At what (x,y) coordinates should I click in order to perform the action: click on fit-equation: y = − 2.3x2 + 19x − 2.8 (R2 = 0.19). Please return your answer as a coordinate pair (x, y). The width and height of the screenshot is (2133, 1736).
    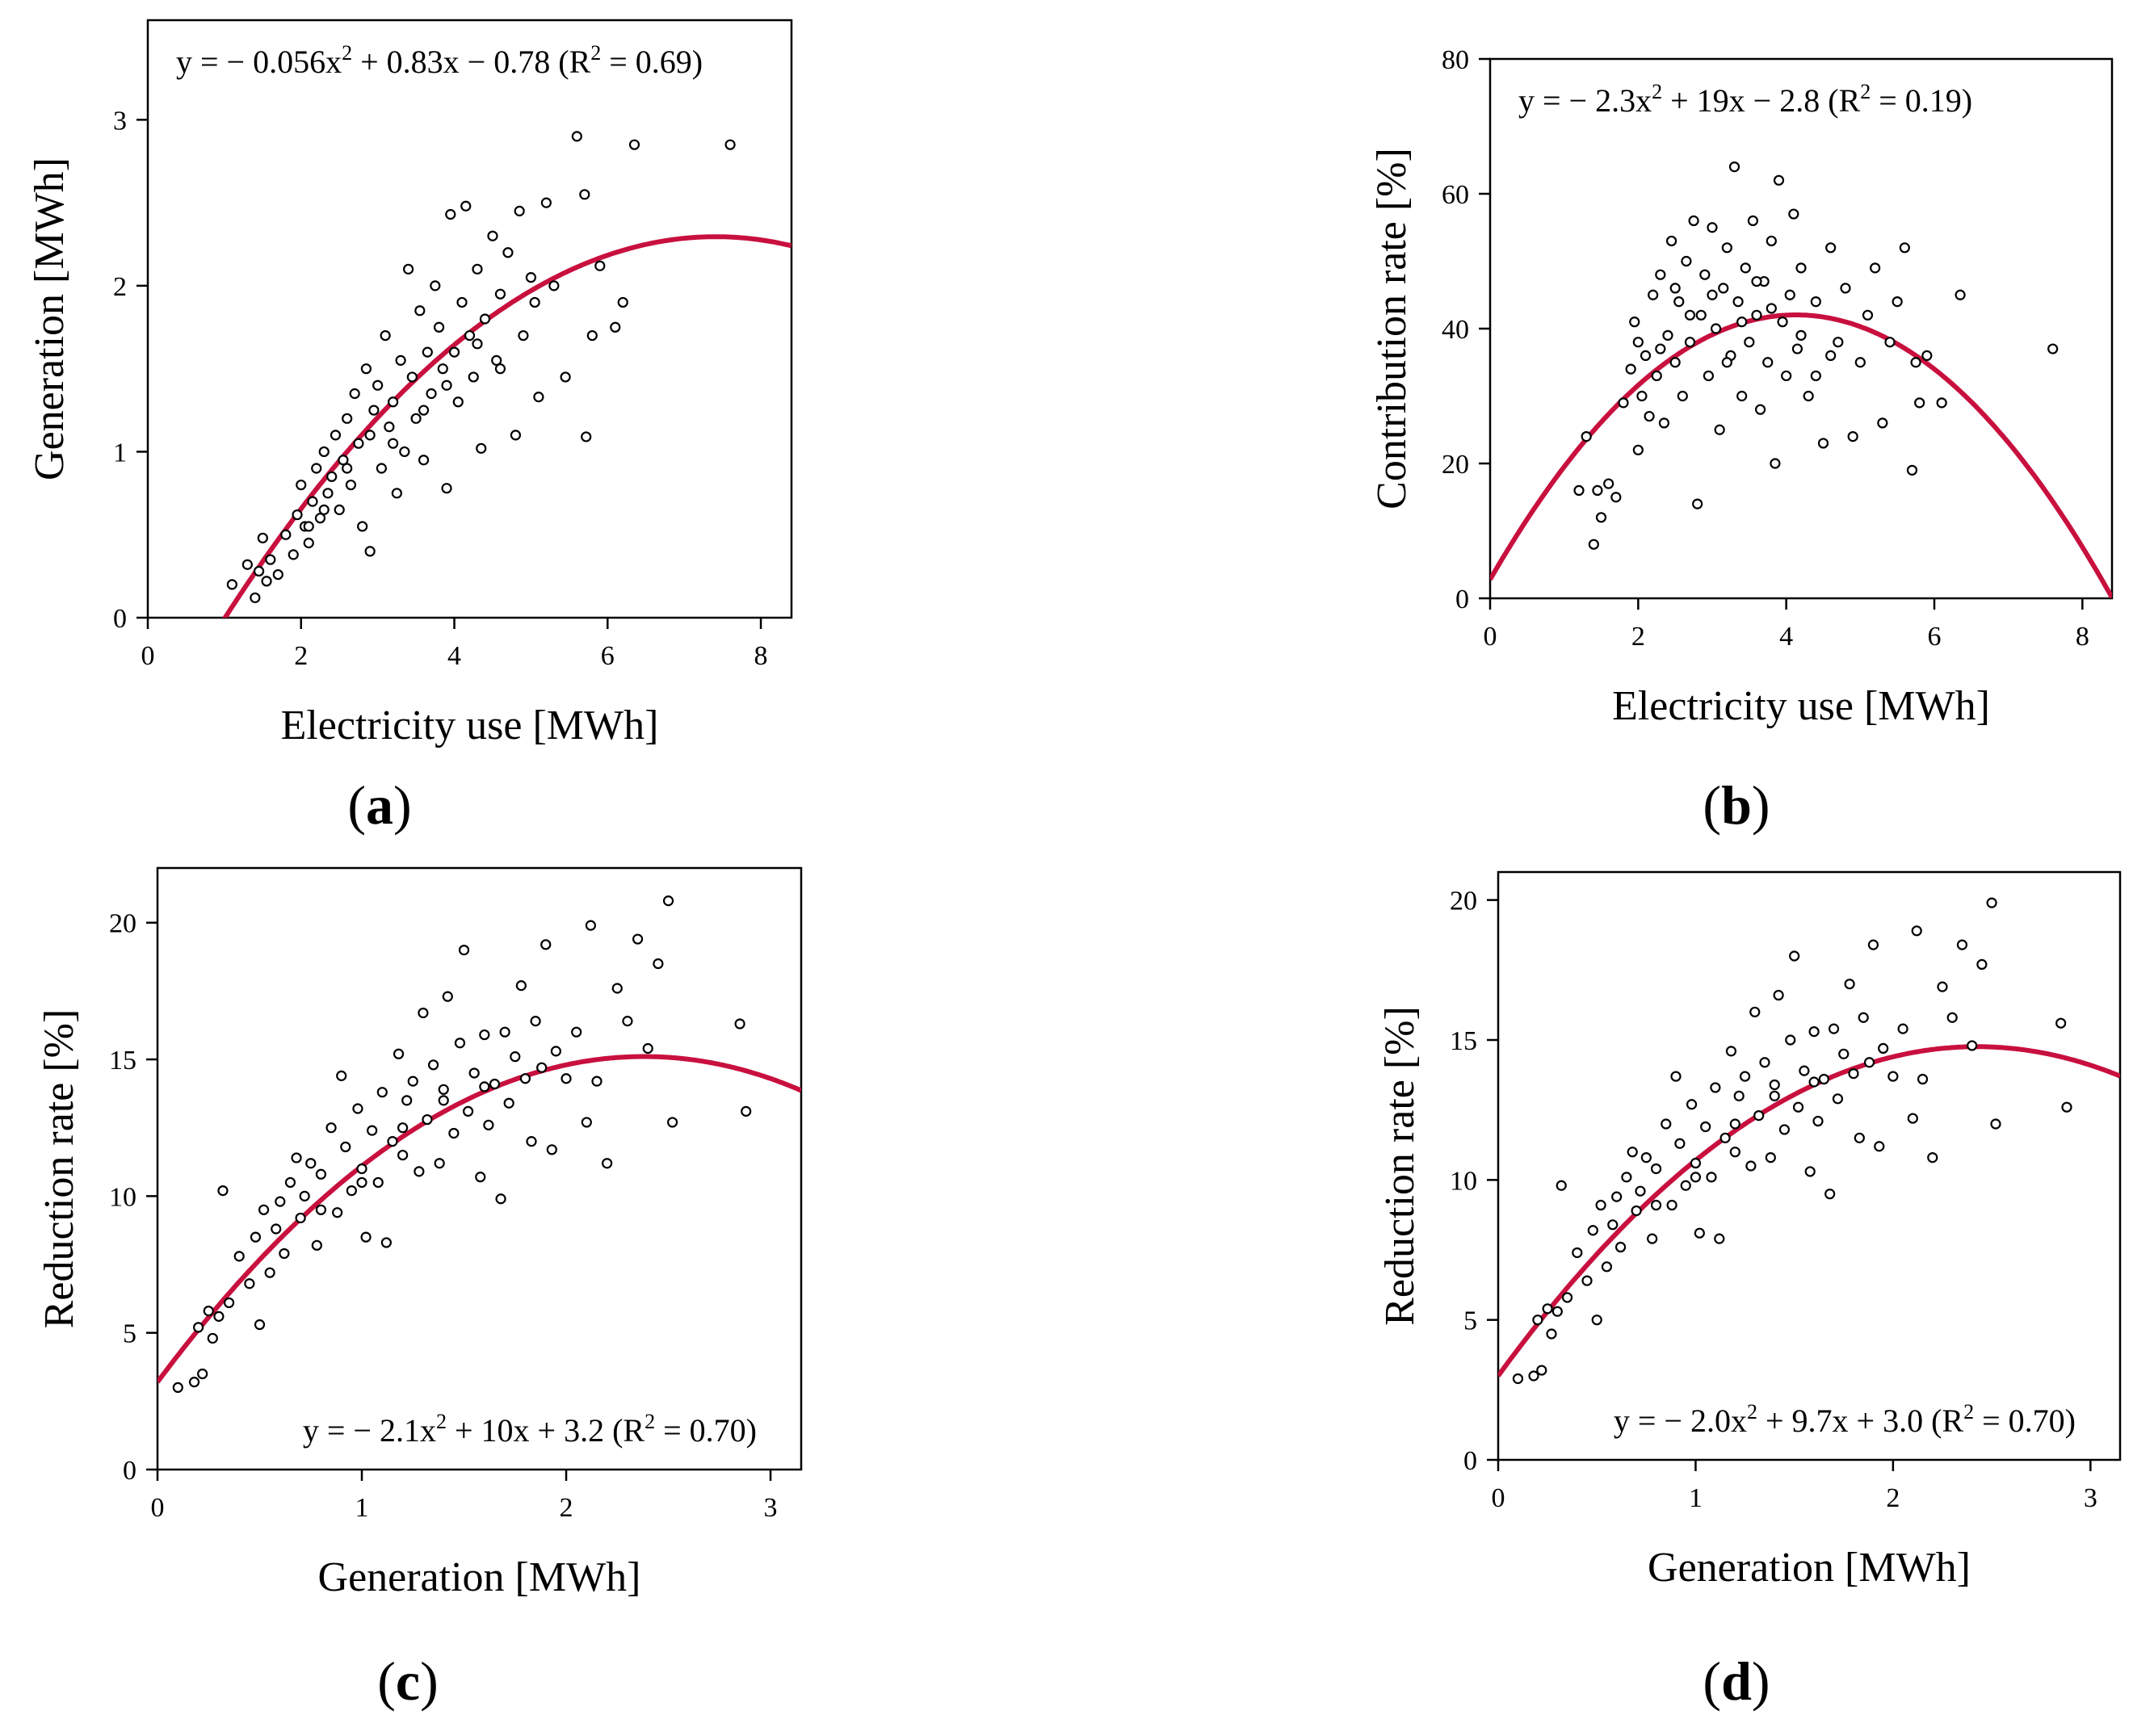
    Looking at the image, I should click on (1745, 99).